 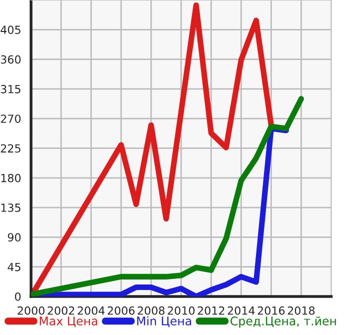 I want to click on y-tick-label: 405, so click(x=10, y=30).